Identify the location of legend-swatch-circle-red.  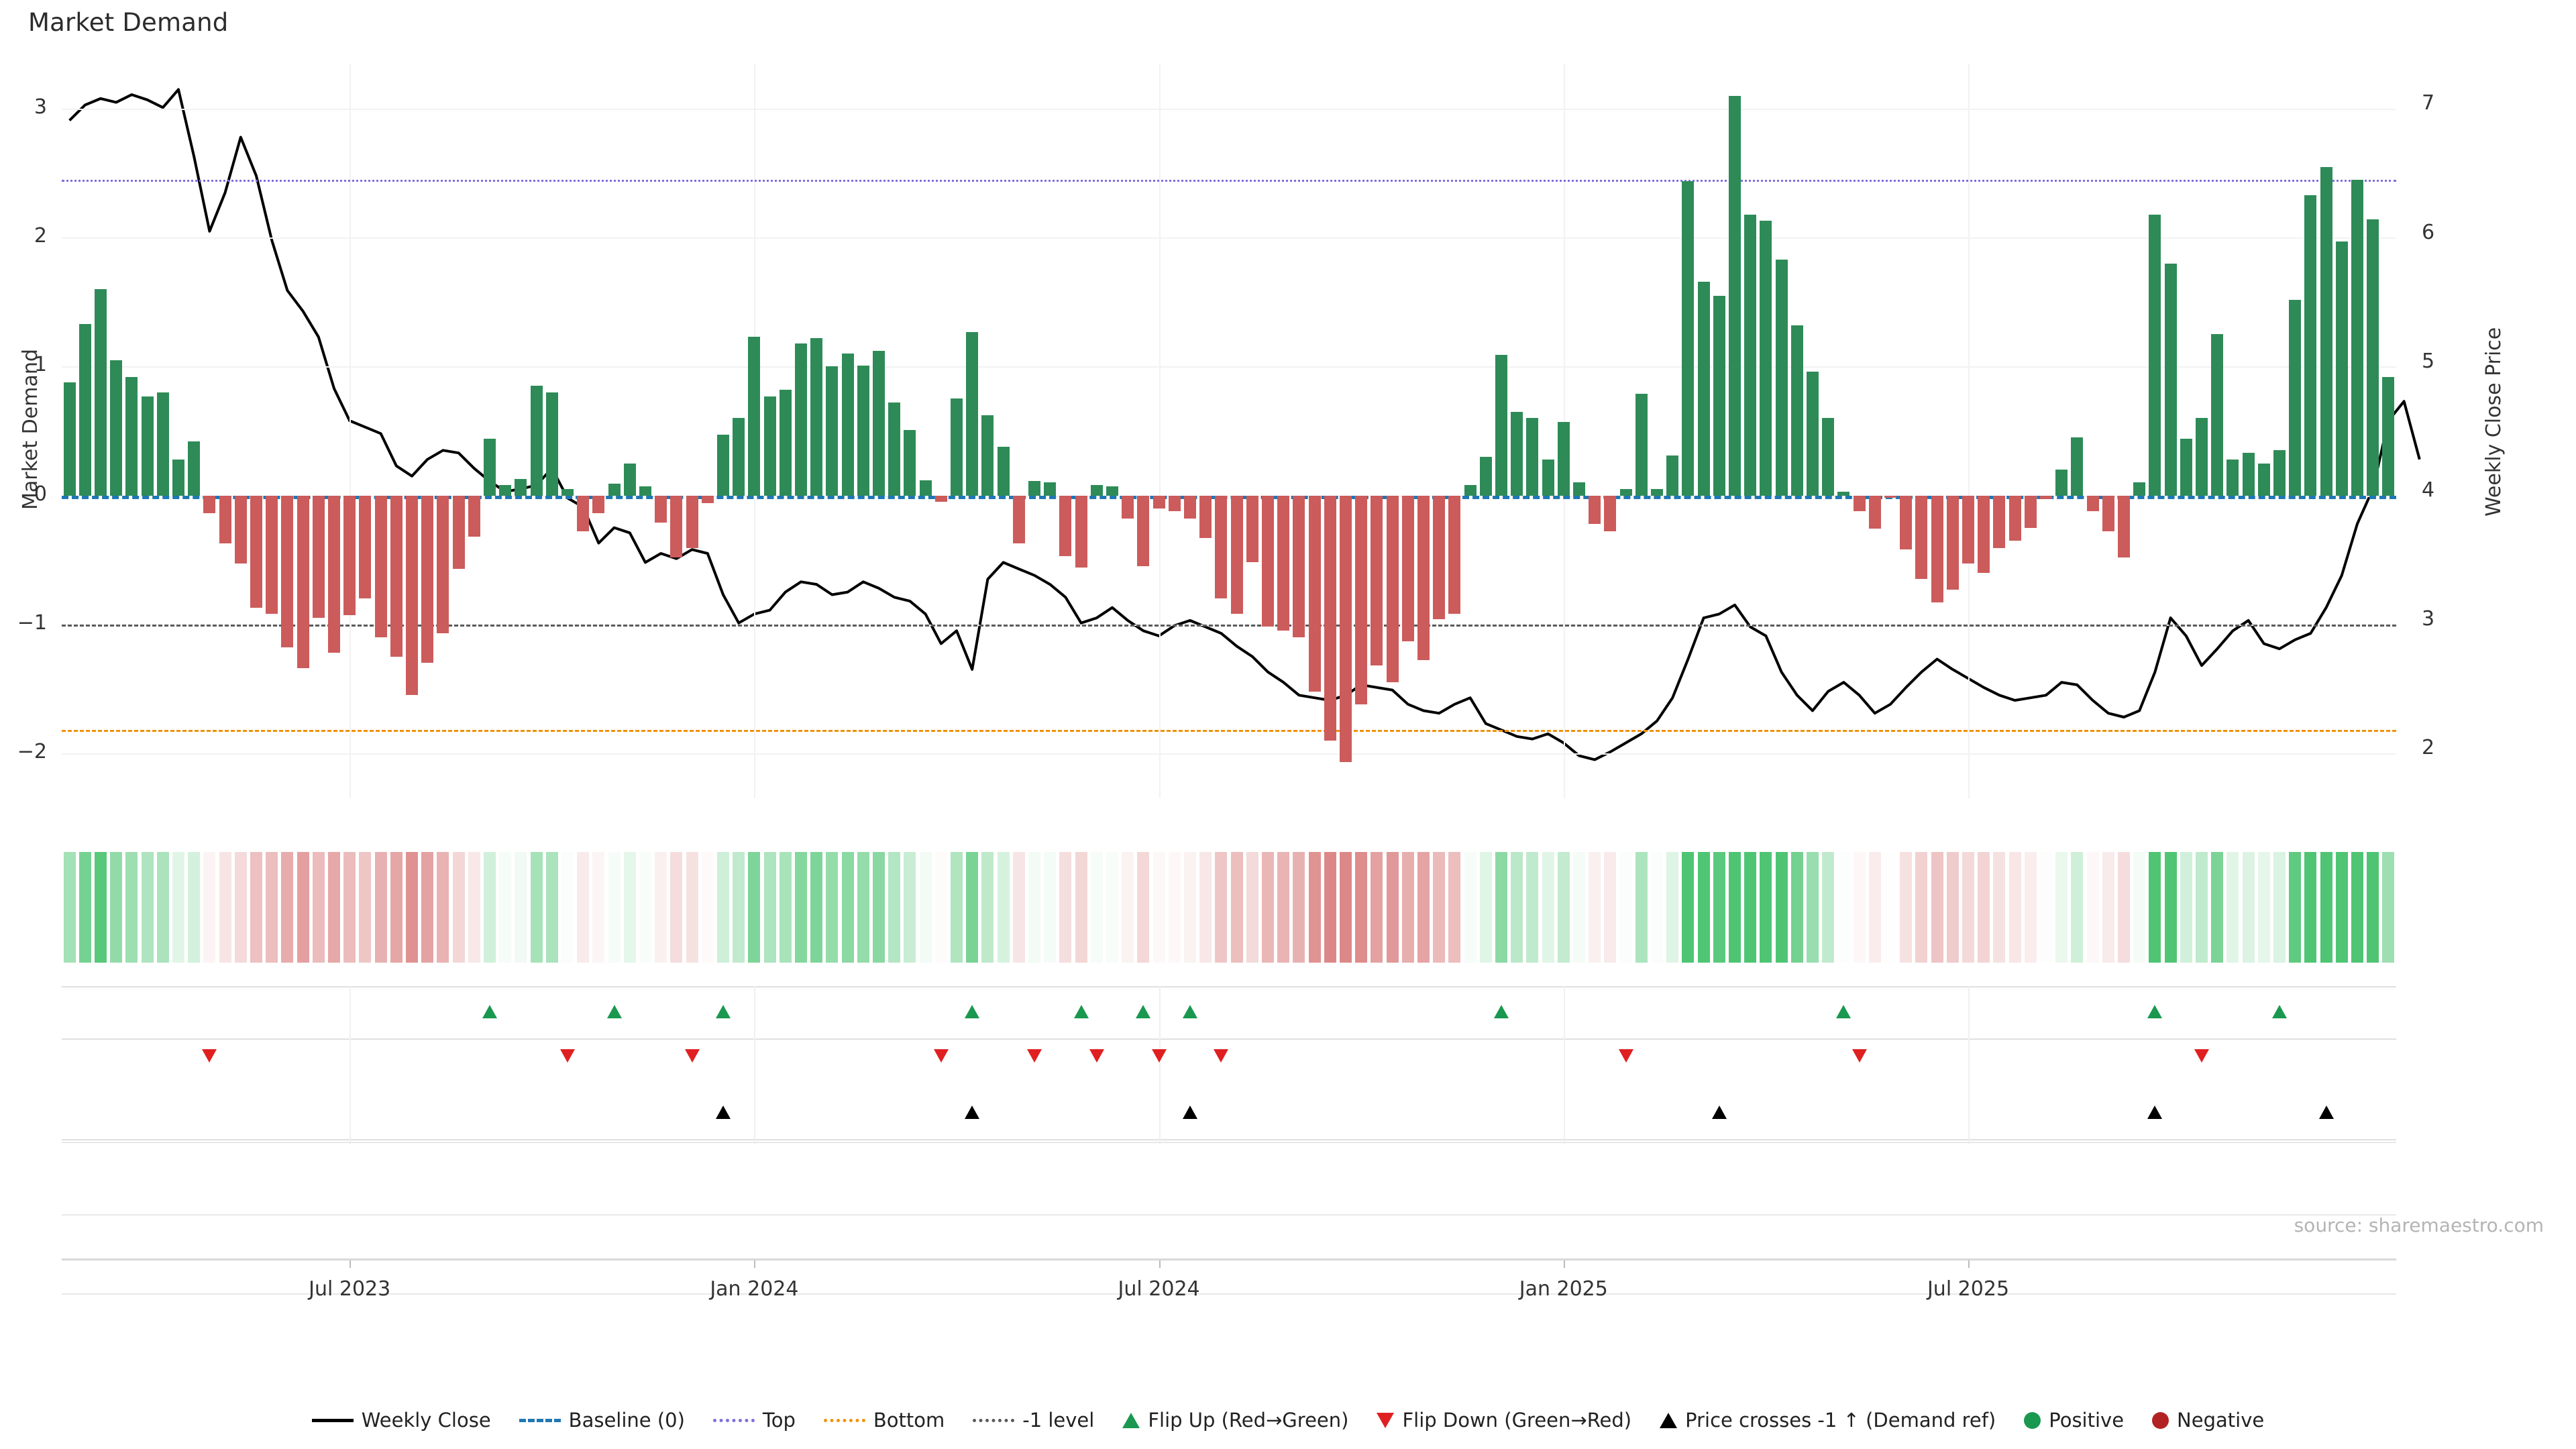
(2160, 1420).